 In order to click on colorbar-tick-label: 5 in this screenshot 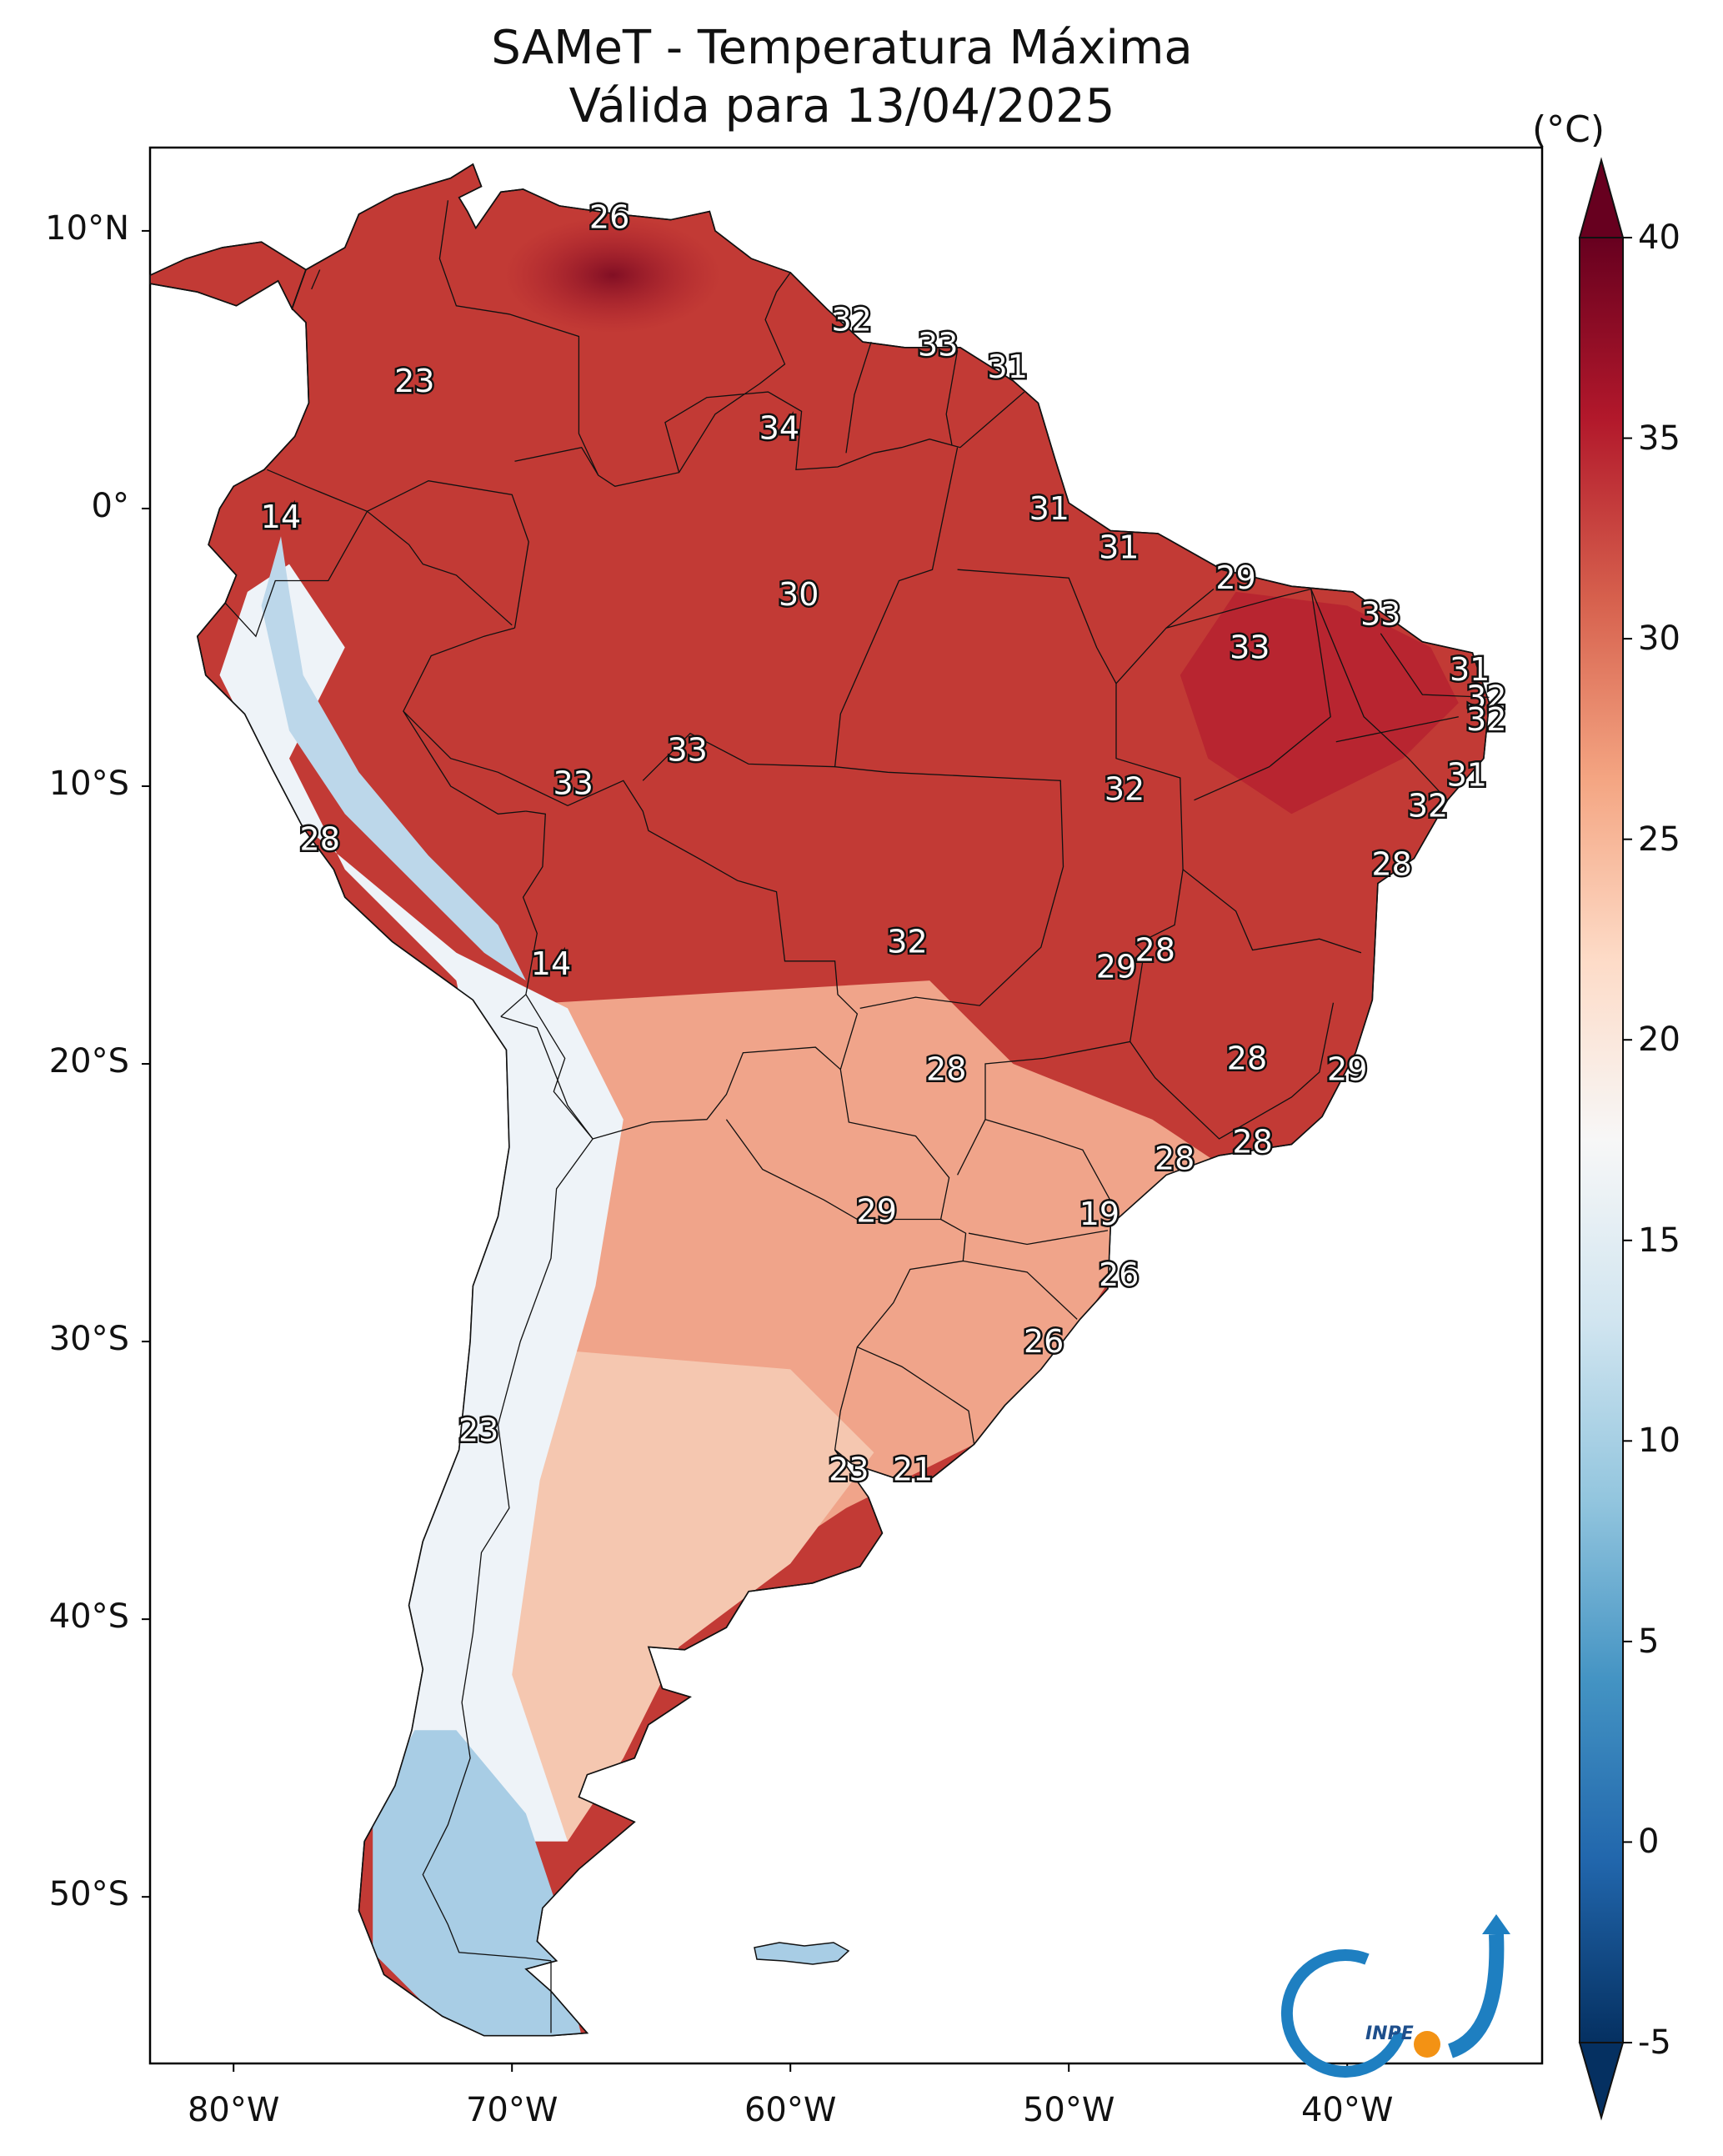, I will do `click(1649, 1641)`.